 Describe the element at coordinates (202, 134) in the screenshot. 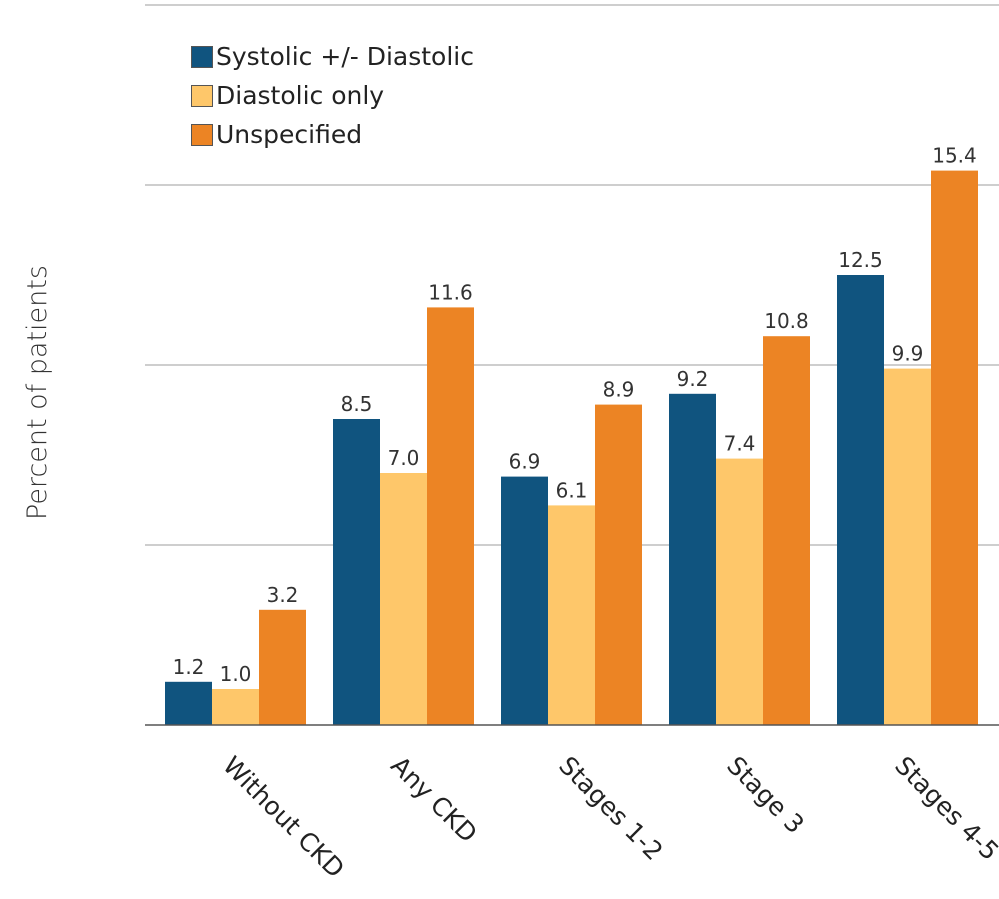

I see `legend-swatch-unspecified` at that location.